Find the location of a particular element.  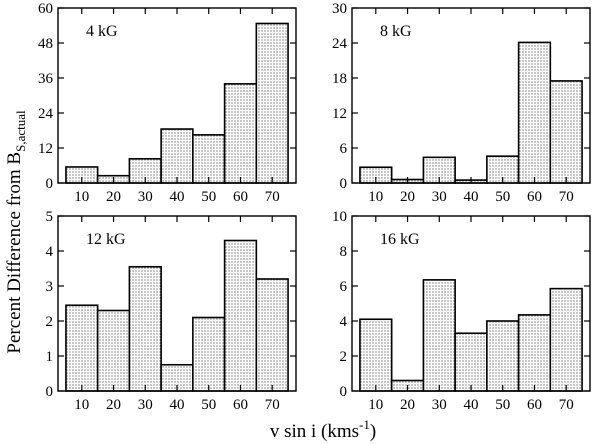

y-axis-title-subscript: S,actual is located at coordinates (20, 131).